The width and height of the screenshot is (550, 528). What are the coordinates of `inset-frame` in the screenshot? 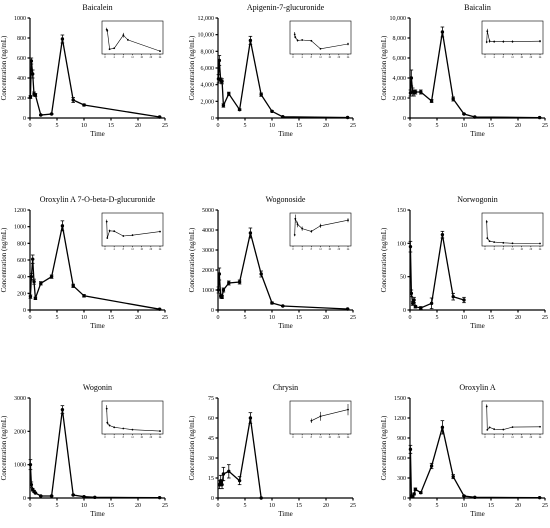 It's located at (320, 229).